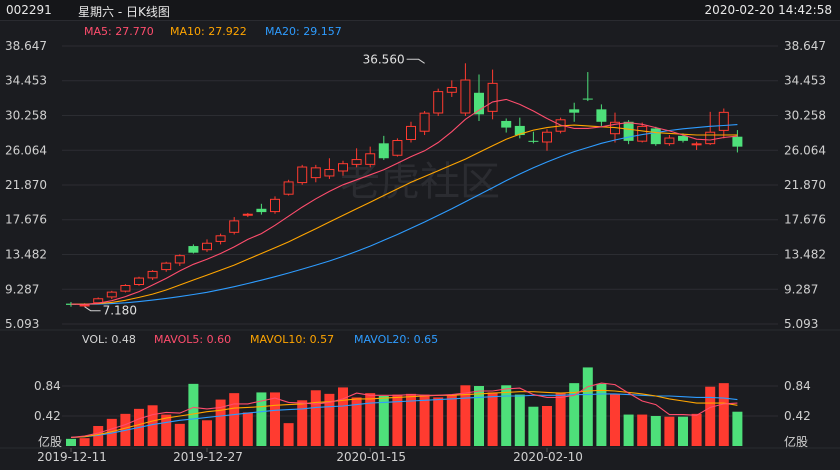  I want to click on min-price-label: 7.180, so click(120, 311).